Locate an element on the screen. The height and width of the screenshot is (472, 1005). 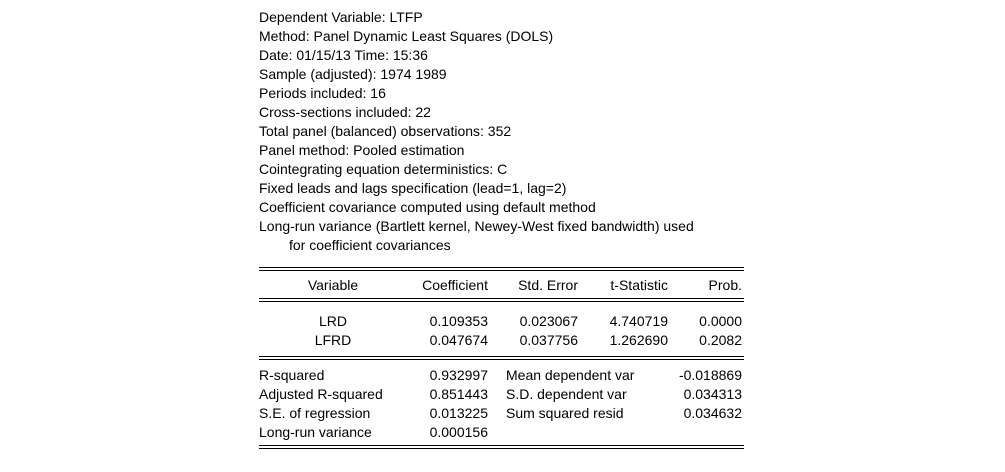
table-bottom-rule is located at coordinates (501, 448).